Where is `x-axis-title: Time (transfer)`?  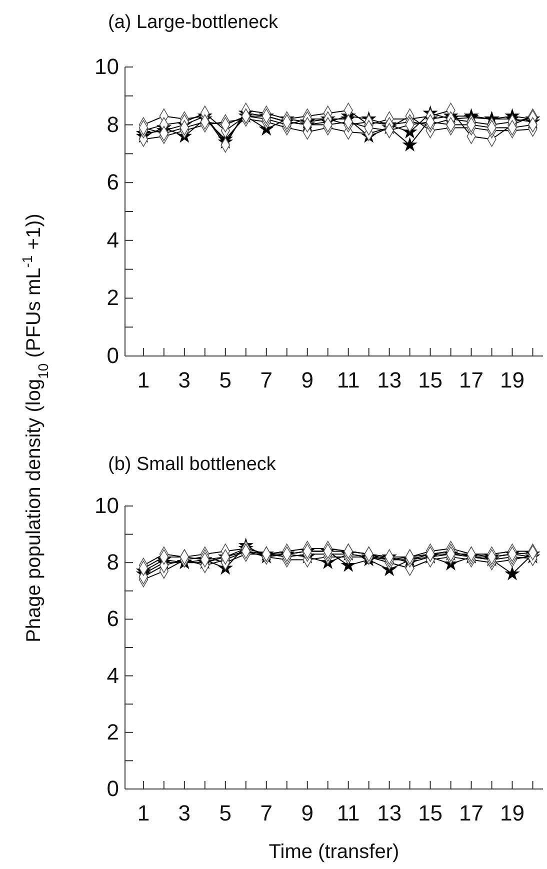 x-axis-title: Time (transfer) is located at coordinates (334, 852).